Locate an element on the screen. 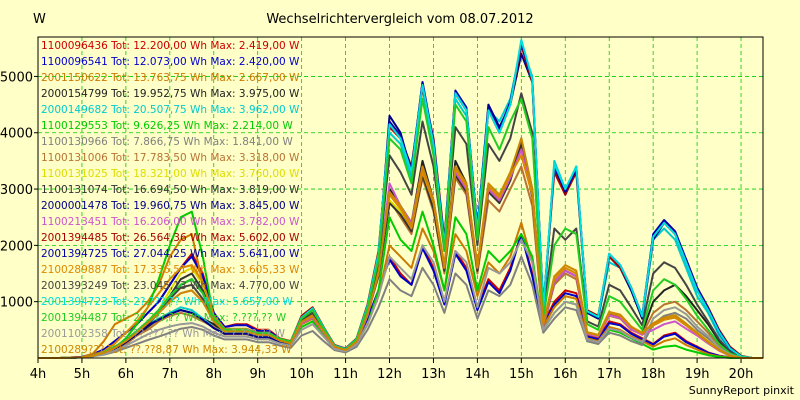 The image size is (800, 400). y-tick-label: 2000 is located at coordinates (16, 246).